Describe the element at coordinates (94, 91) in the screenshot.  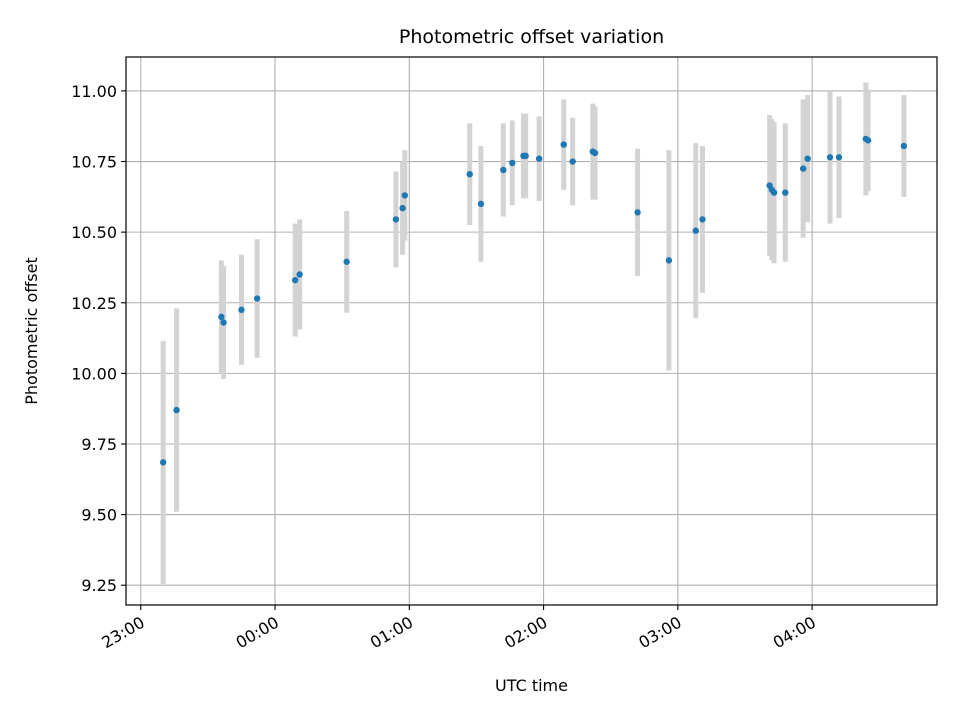
I see `y-tick-label: 11.00` at that location.